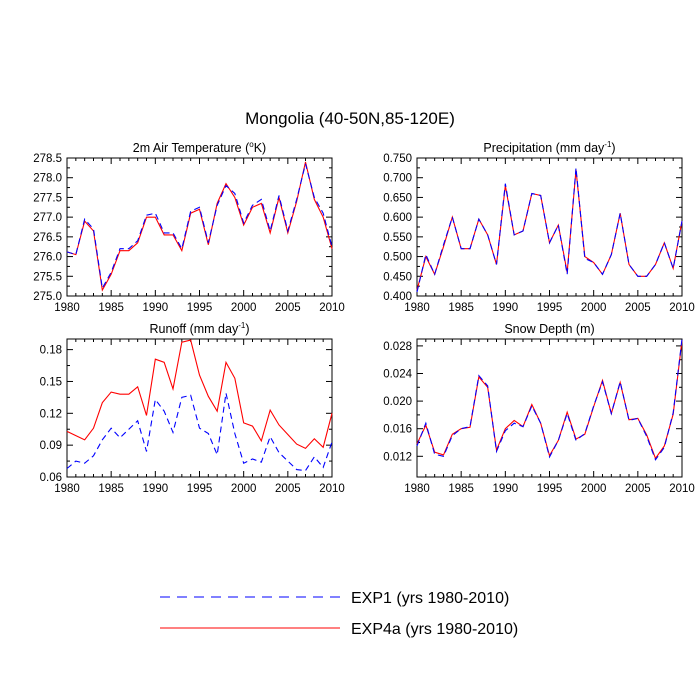 This screenshot has width=700, height=700. What do you see at coordinates (51, 382) in the screenshot?
I see `y-tick-label: 0.15` at bounding box center [51, 382].